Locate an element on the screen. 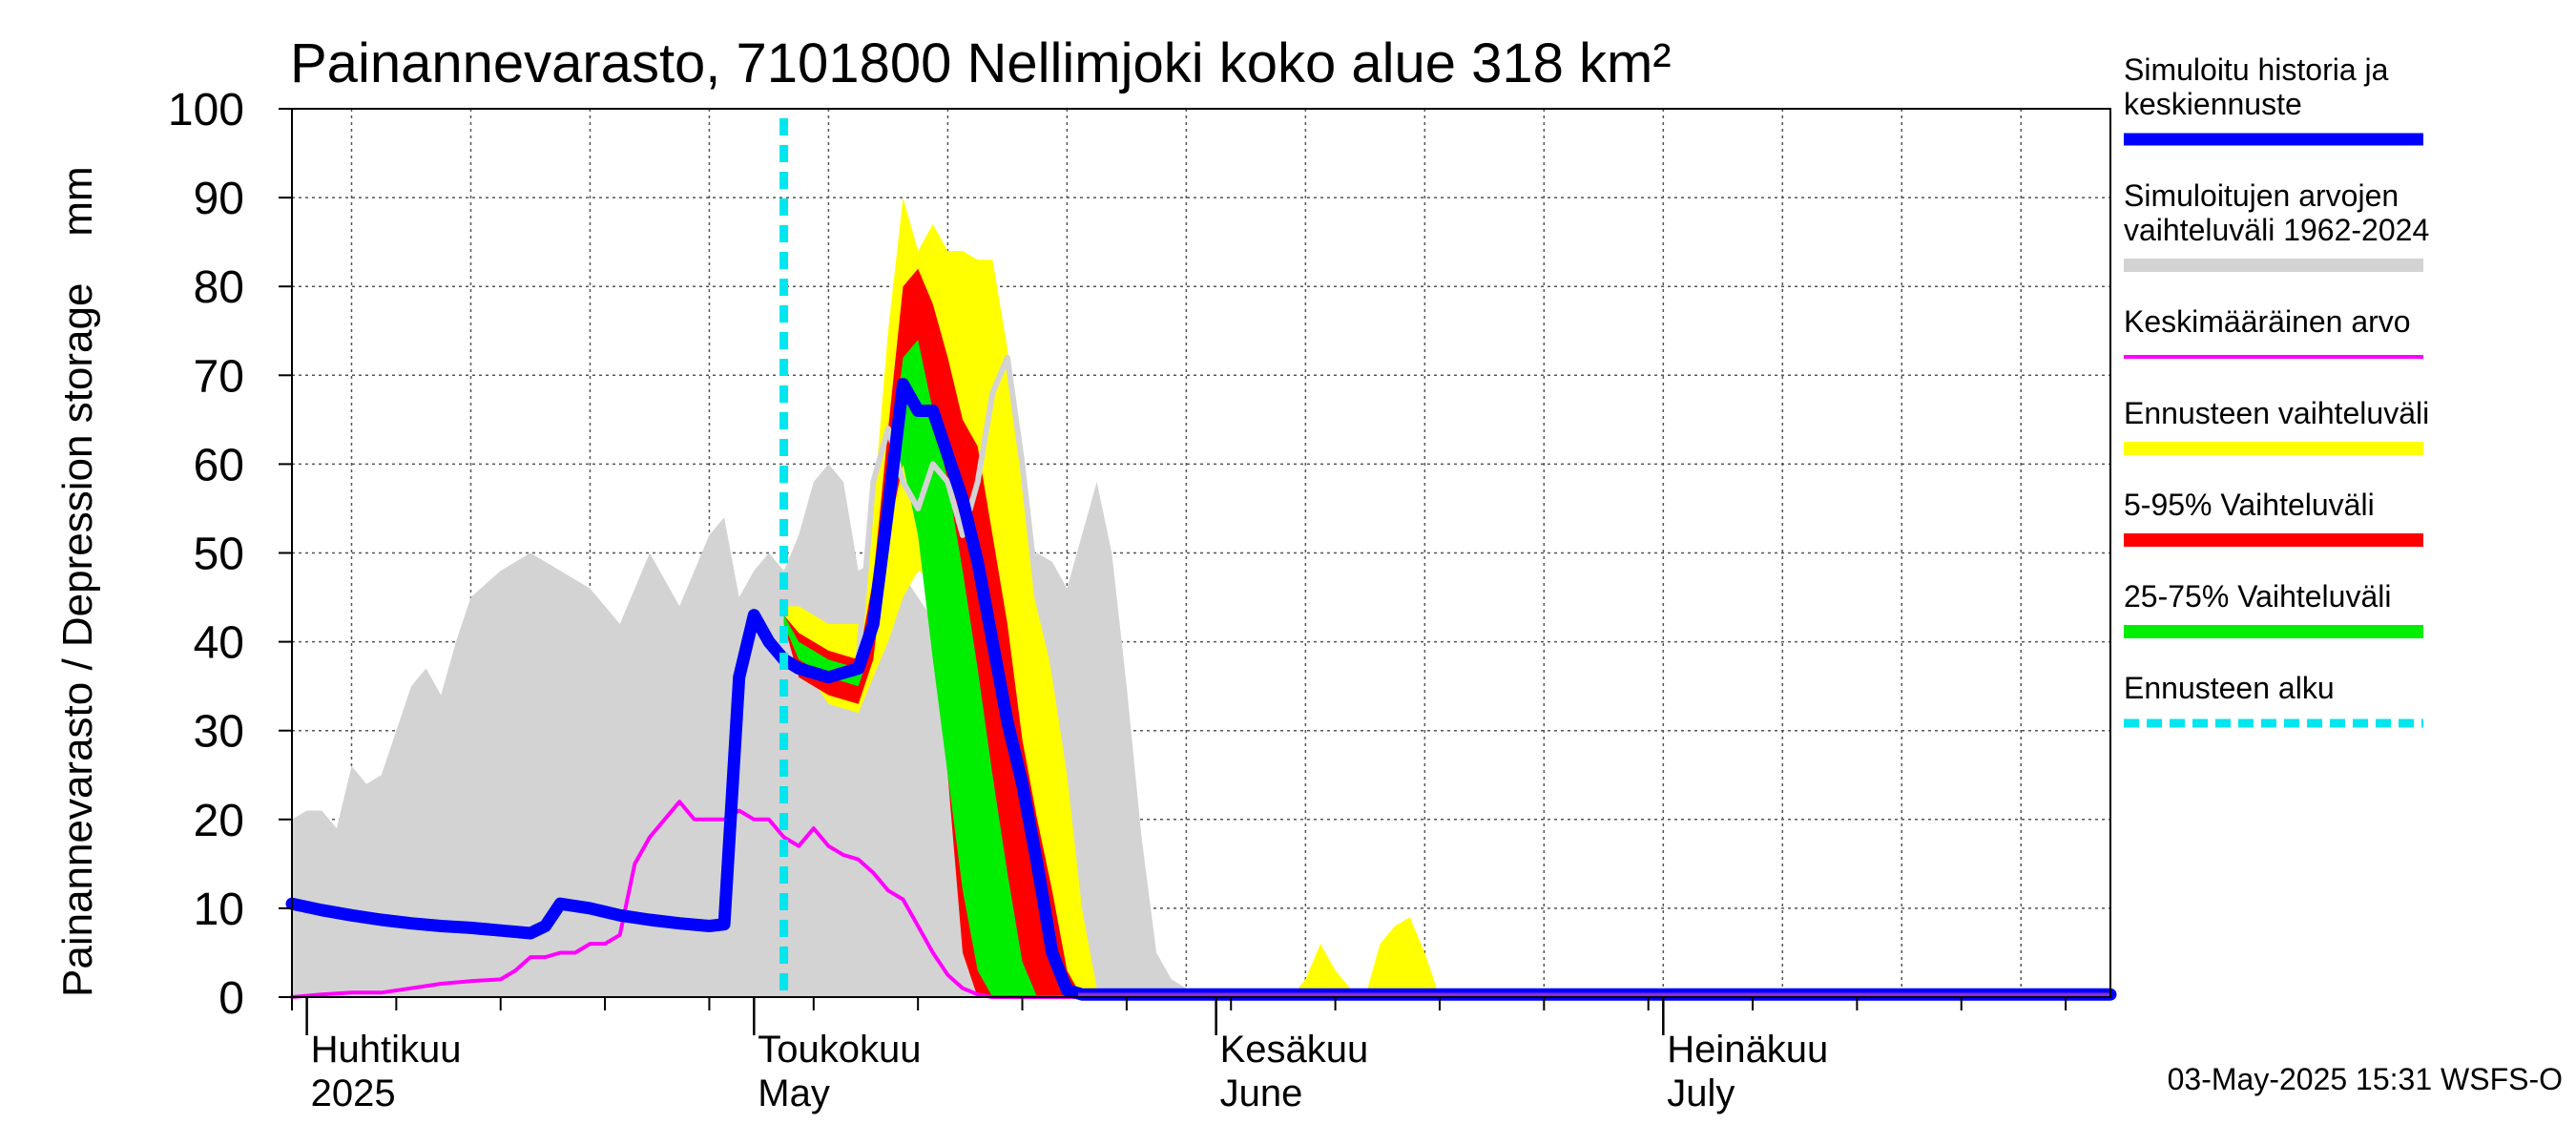 The image size is (2576, 1145). x-tick-label: Kesäkuu is located at coordinates (1294, 1050).